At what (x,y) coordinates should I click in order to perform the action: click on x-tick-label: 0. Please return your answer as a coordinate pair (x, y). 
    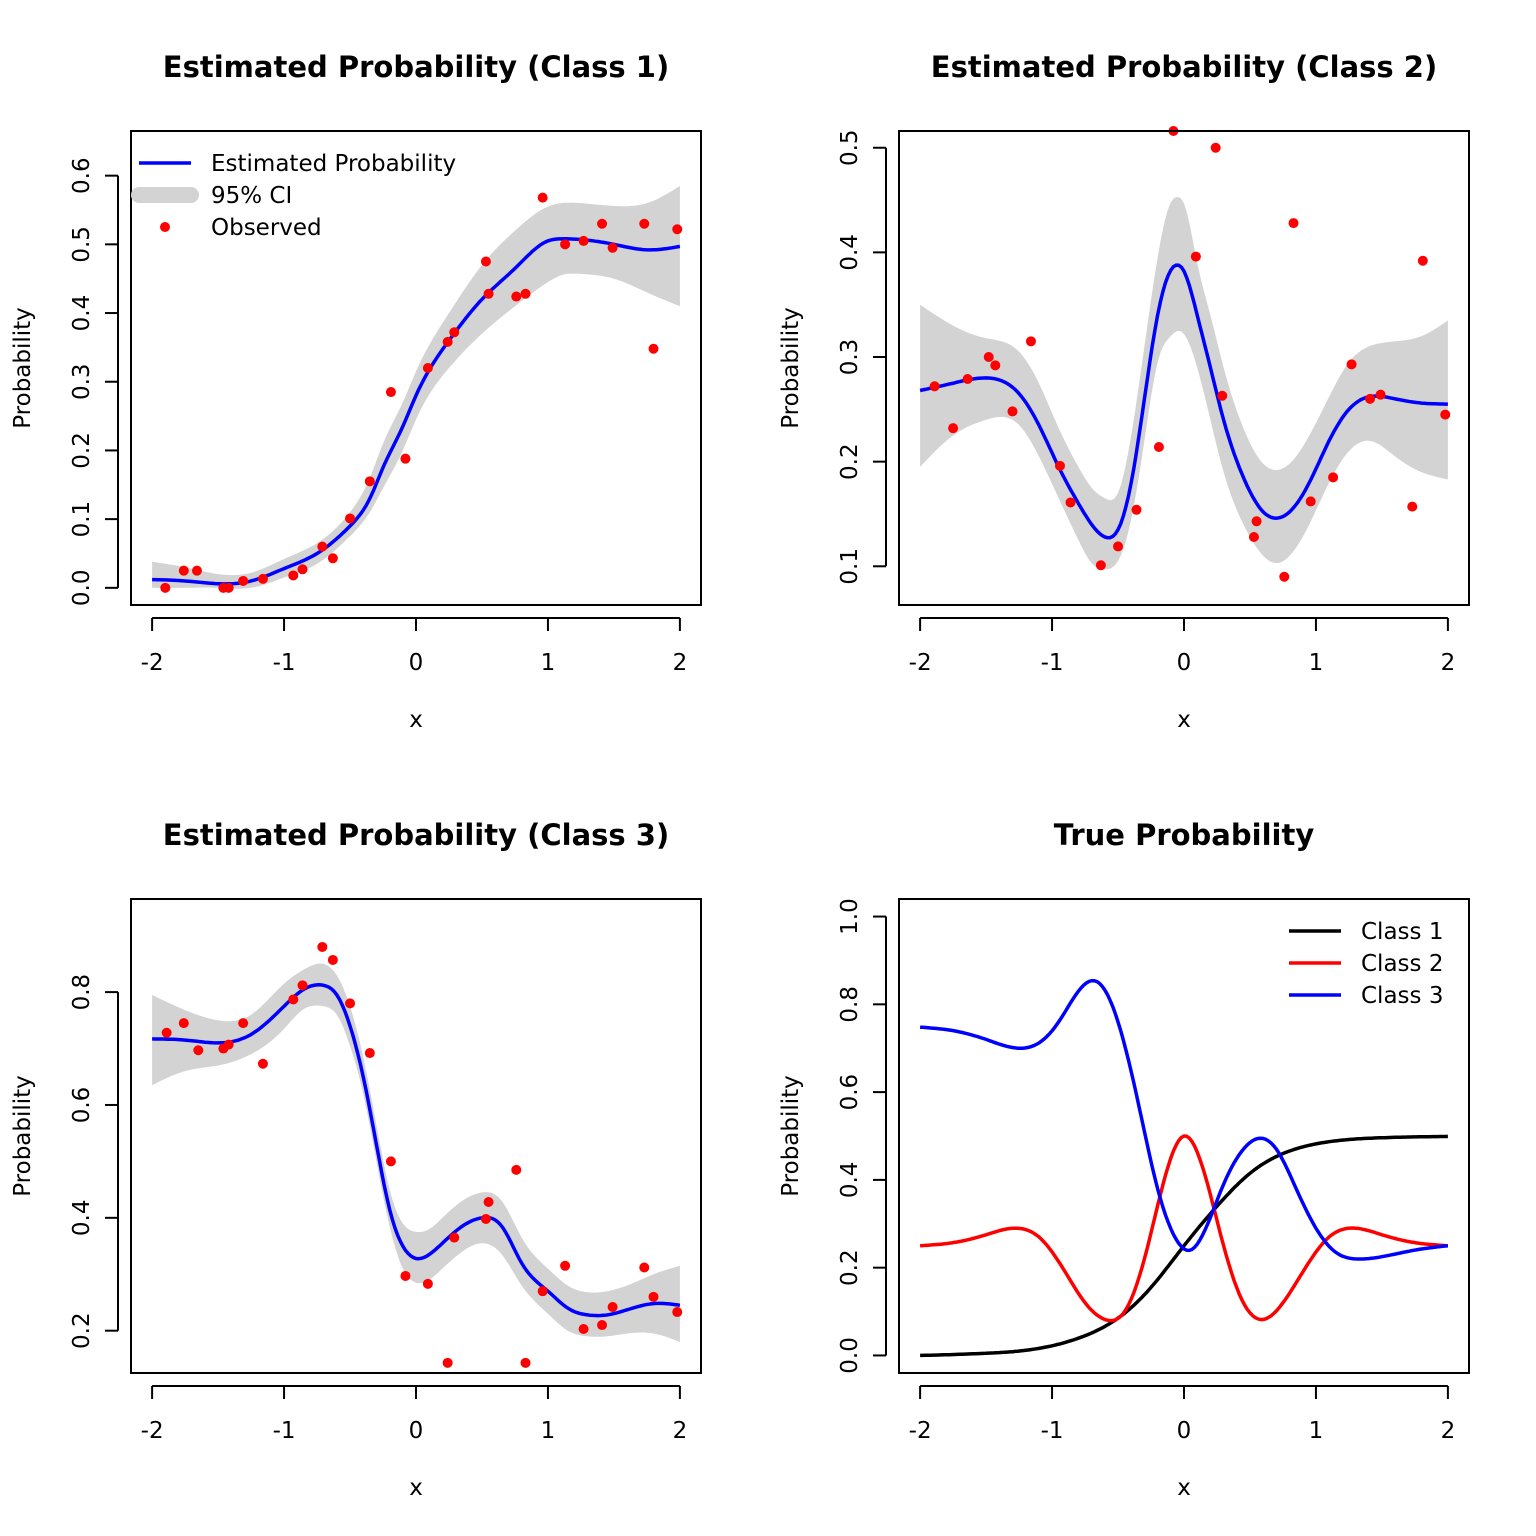
    Looking at the image, I should click on (1184, 1431).